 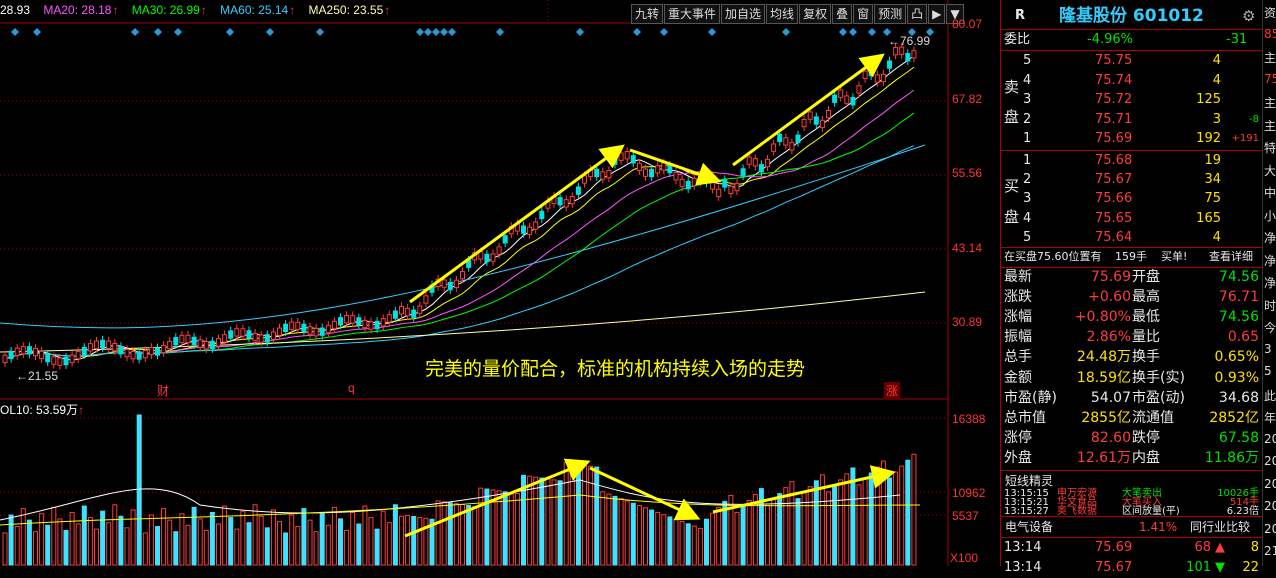 What do you see at coordinates (1110, 39) in the screenshot?
I see `weibi-pct: -4.96%` at bounding box center [1110, 39].